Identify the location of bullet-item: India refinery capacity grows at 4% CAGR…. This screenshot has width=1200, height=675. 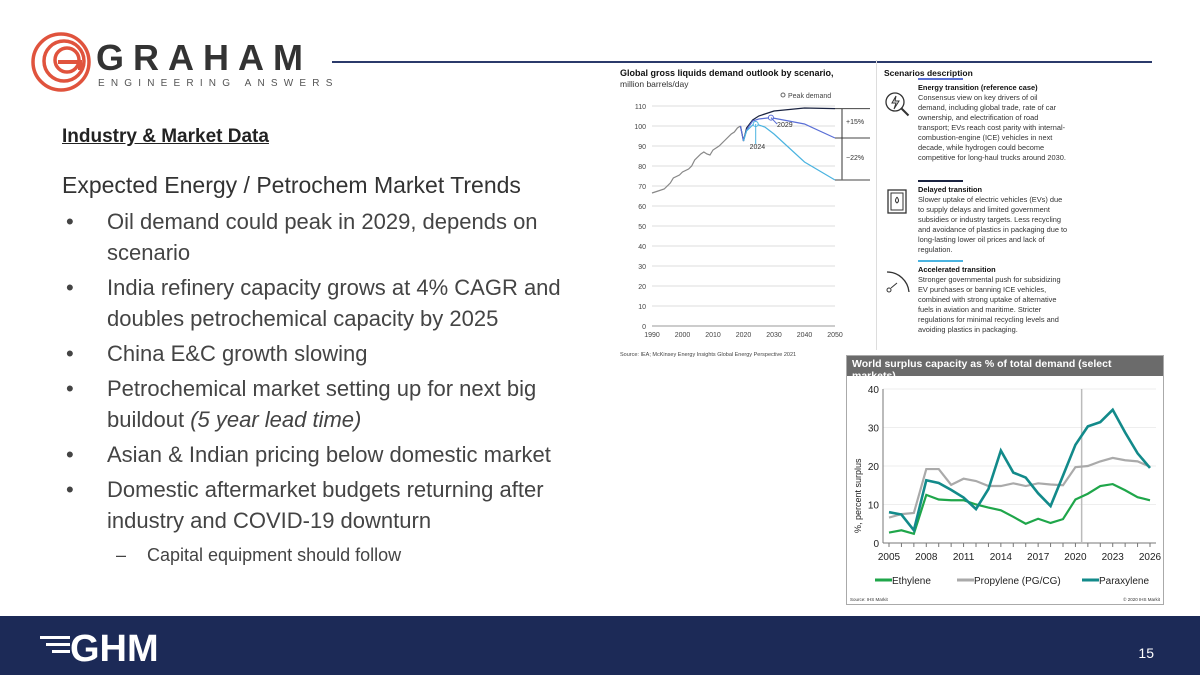
(322, 303).